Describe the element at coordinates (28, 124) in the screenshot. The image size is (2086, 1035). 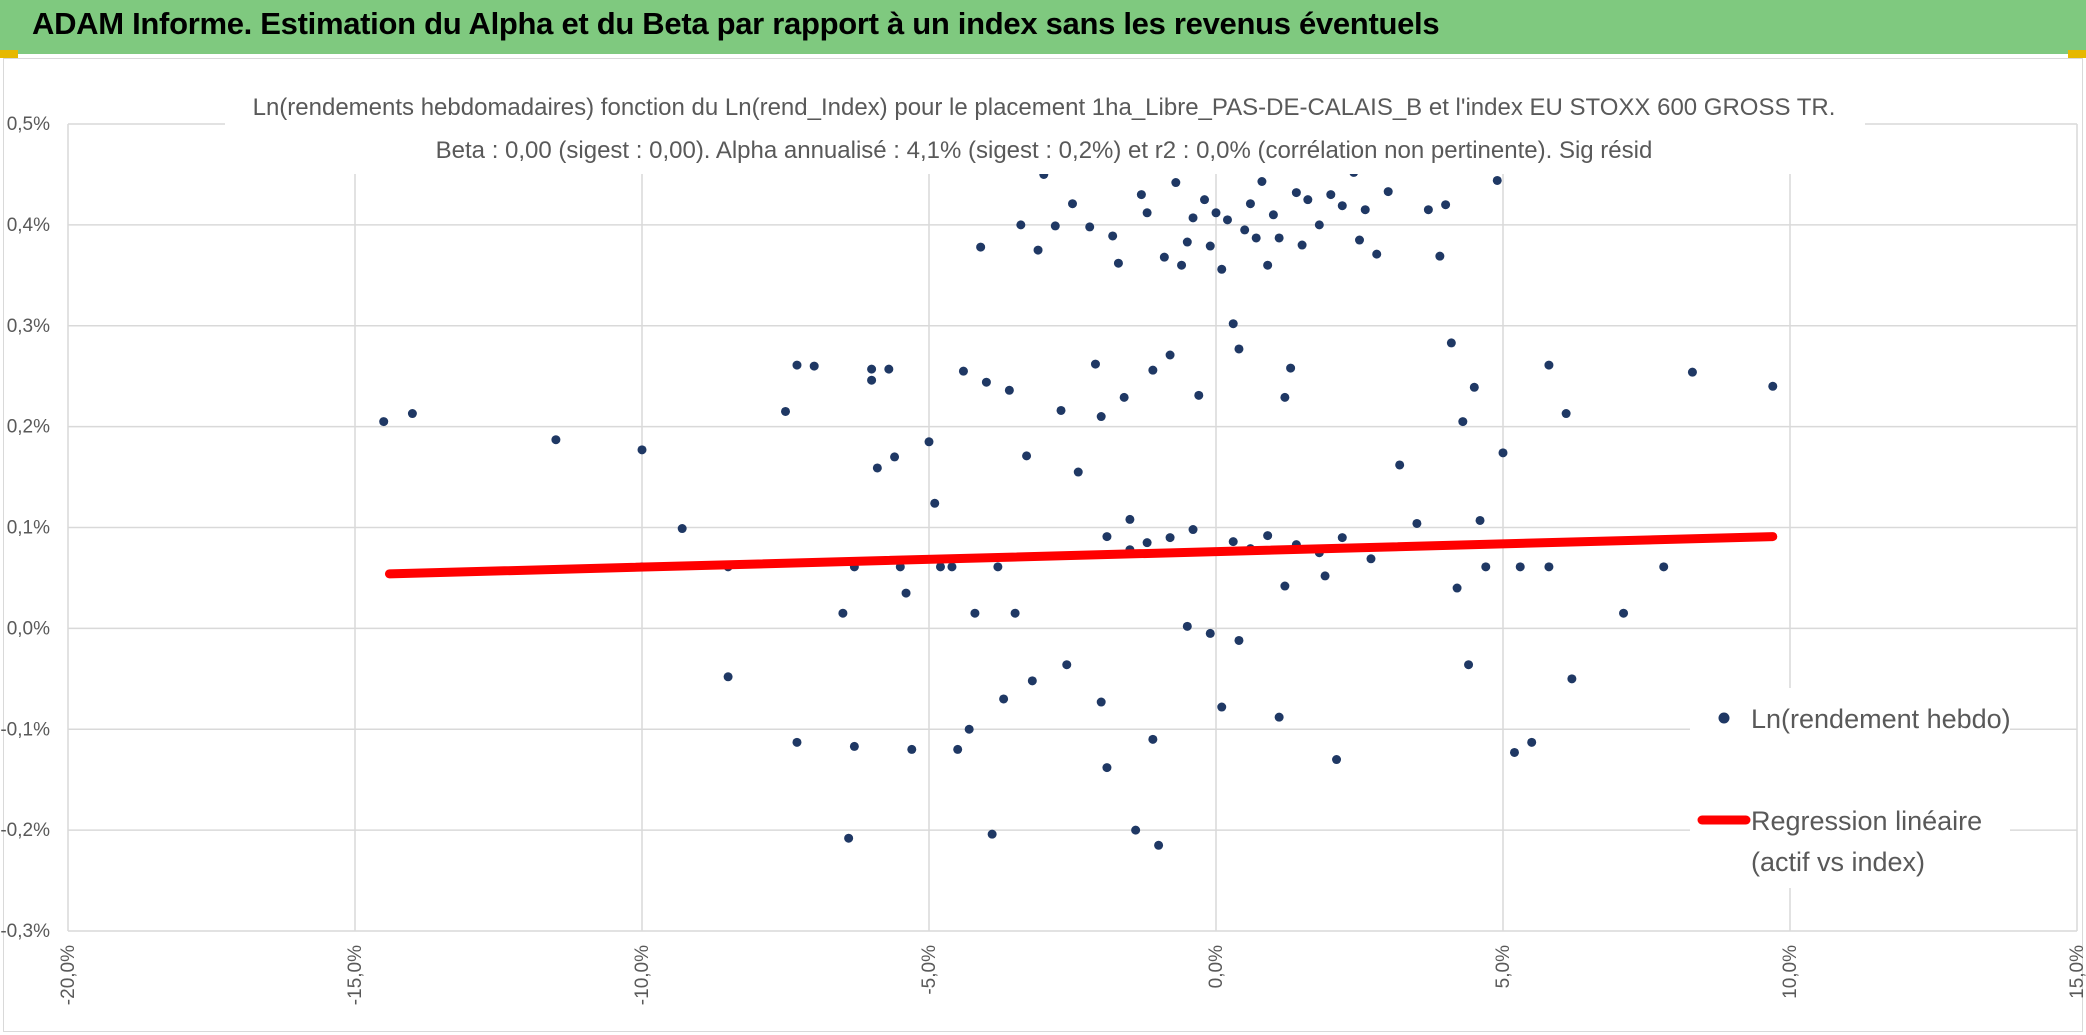
I see `y-tick-label: 0,5%` at that location.